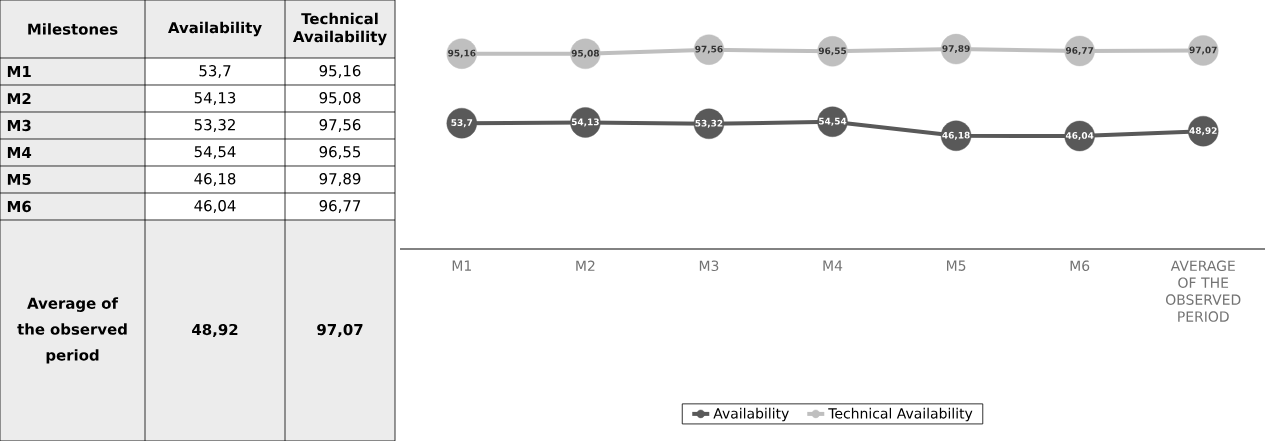 The width and height of the screenshot is (1273, 441). I want to click on data-label: 54,13, so click(585, 122).